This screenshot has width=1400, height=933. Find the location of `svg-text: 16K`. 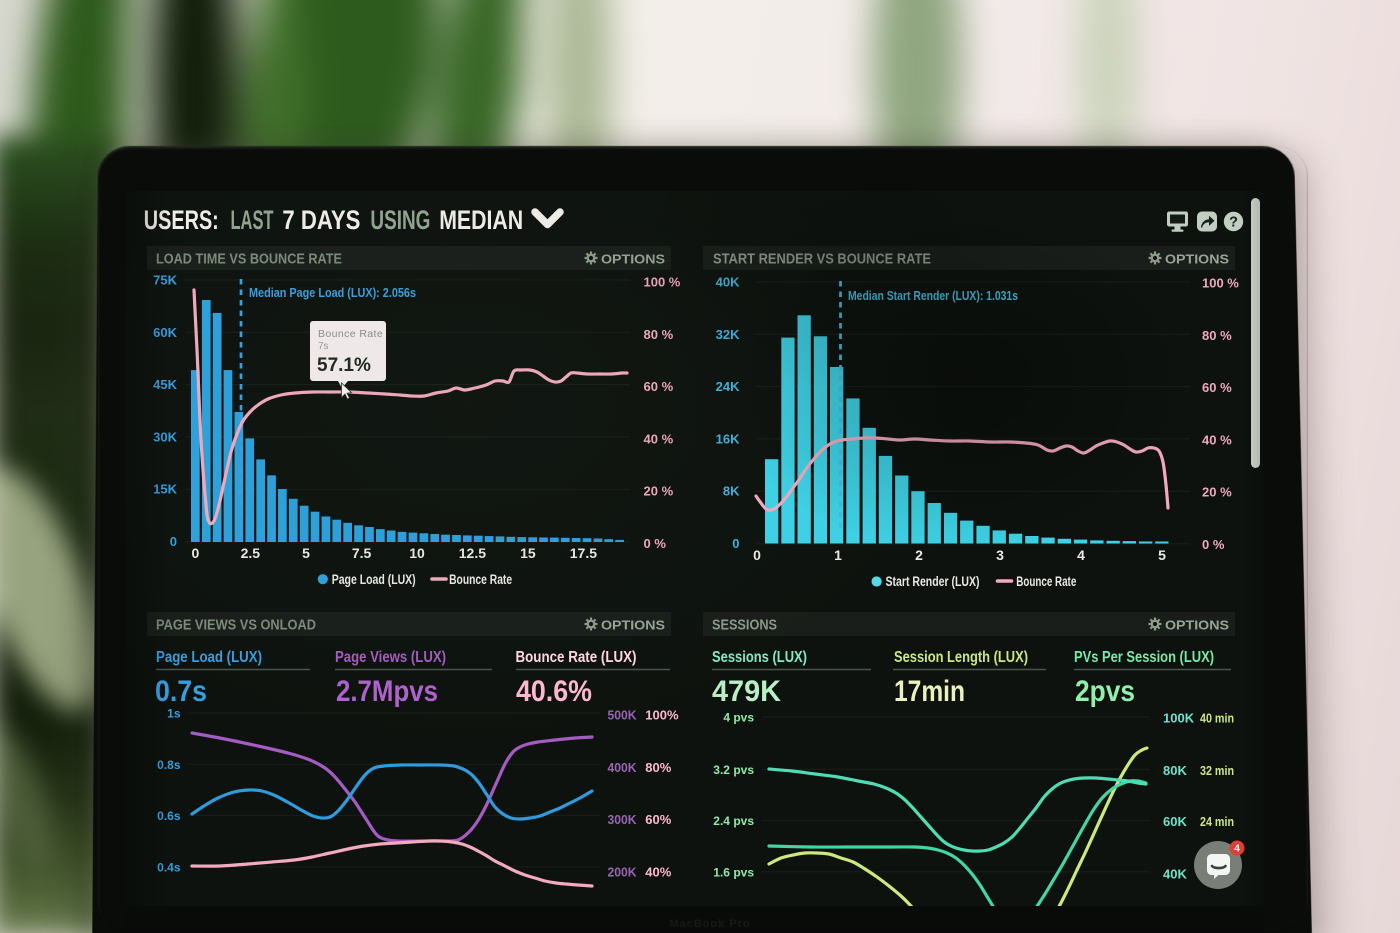

svg-text: 16K is located at coordinates (728, 438).